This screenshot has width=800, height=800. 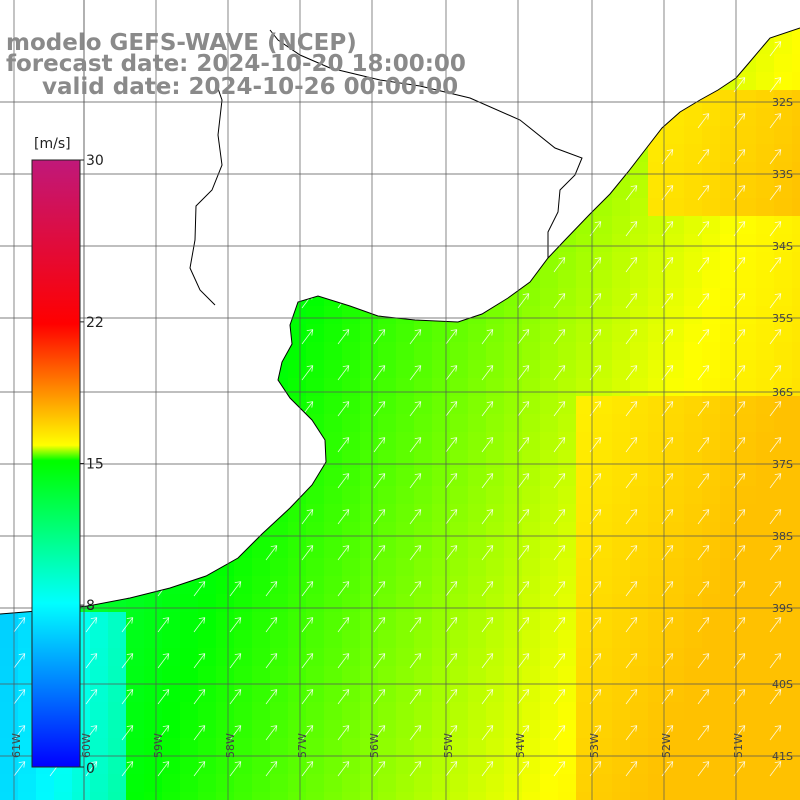 I want to click on lon-label: 54W, so click(x=520, y=745).